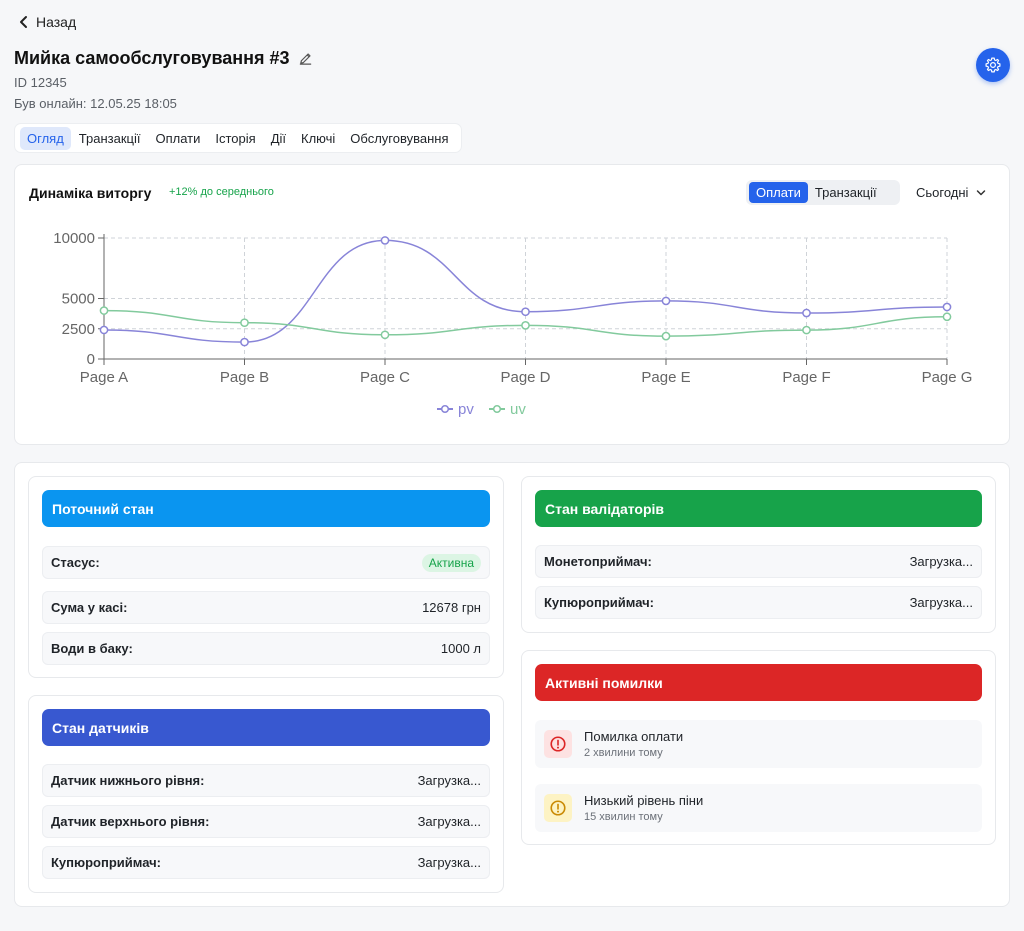  What do you see at coordinates (947, 377) in the screenshot?
I see `x-tick-label: Page G` at bounding box center [947, 377].